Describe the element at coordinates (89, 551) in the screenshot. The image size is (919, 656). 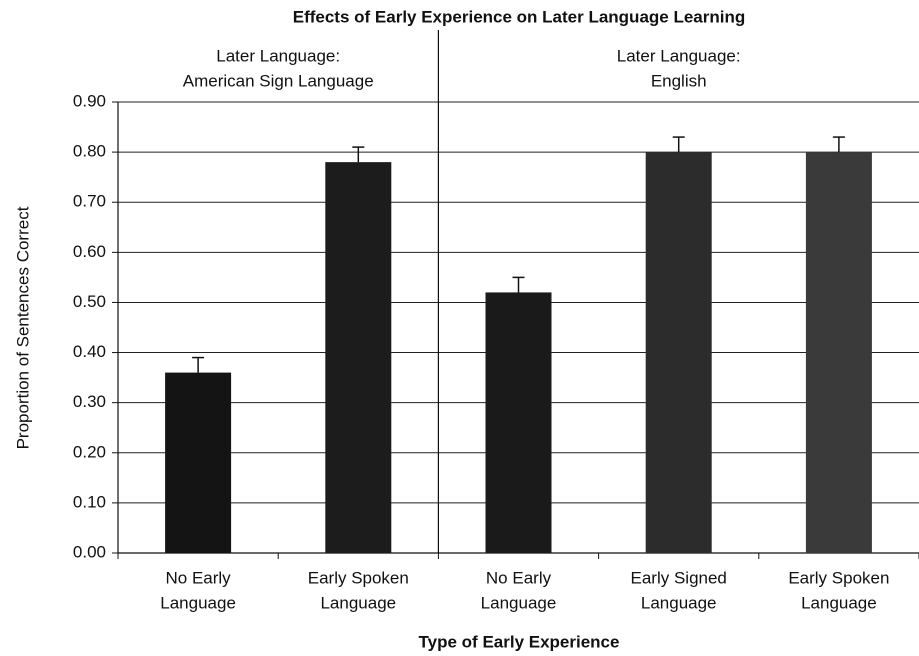
I see `y-tick-label: 0.00` at that location.